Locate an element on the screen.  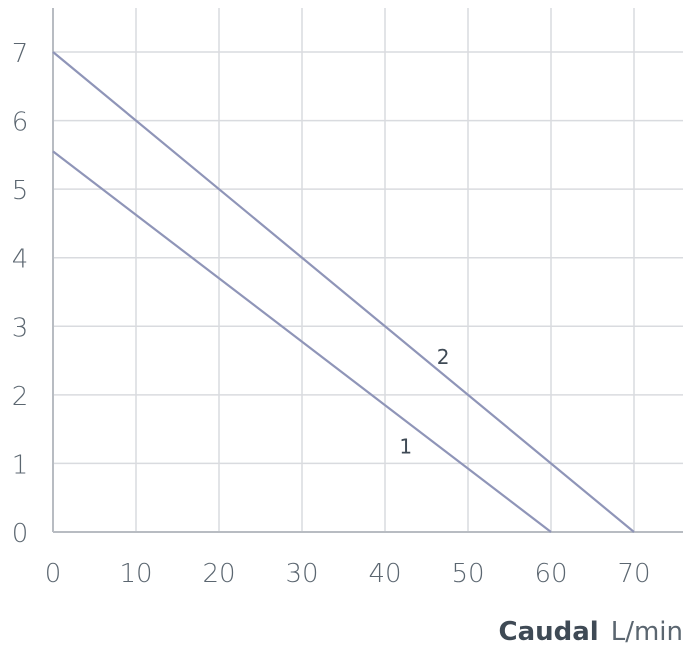
y-tick-label-4: 4 is located at coordinates (20, 260).